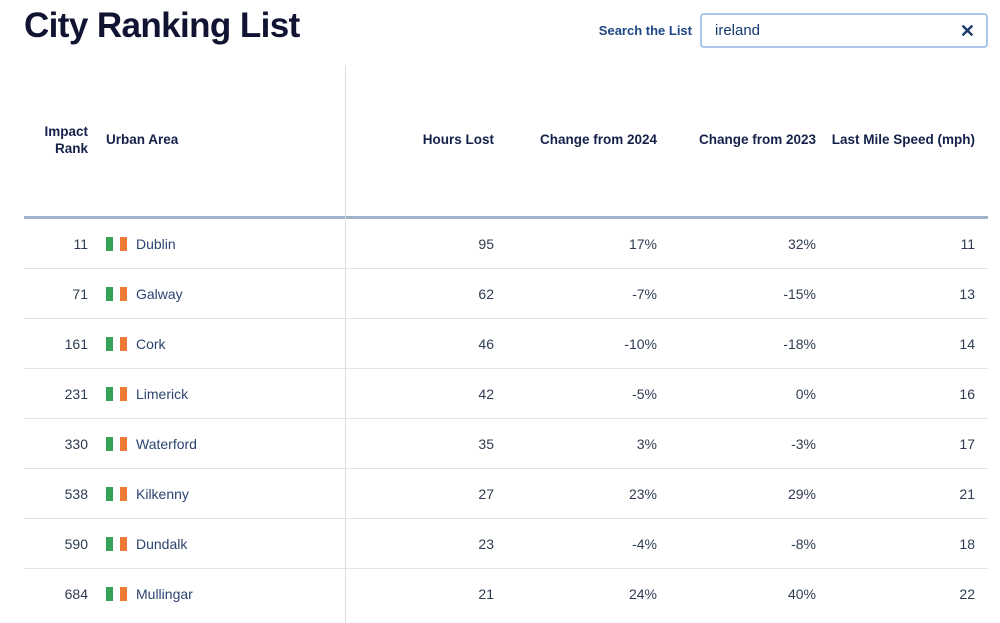  Describe the element at coordinates (345, 344) in the screenshot. I see `column-divider` at that location.